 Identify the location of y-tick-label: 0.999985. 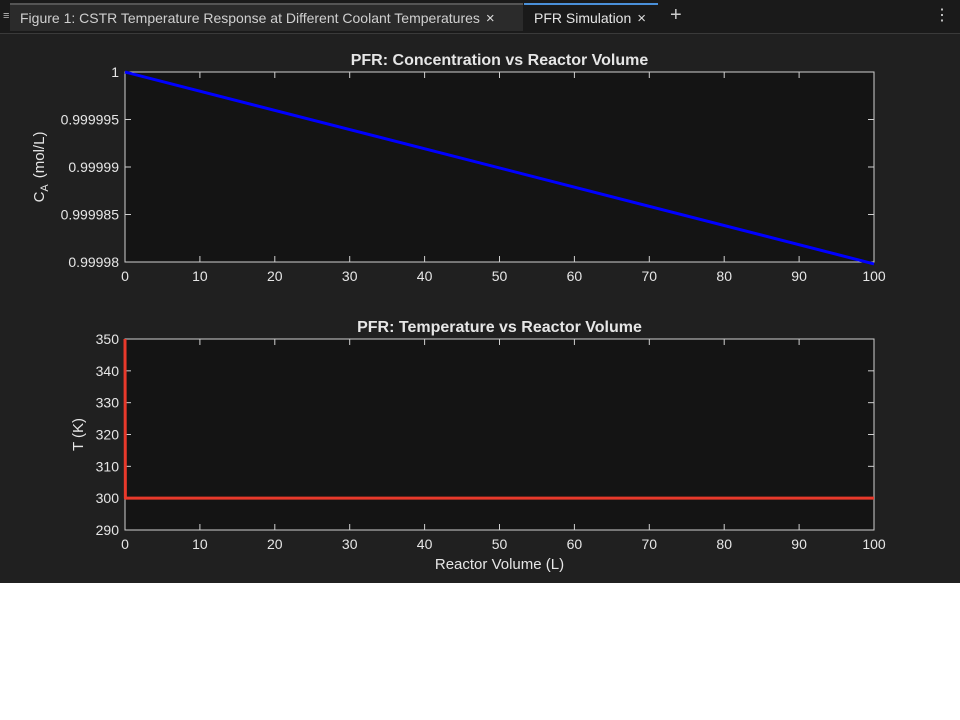
(90, 215).